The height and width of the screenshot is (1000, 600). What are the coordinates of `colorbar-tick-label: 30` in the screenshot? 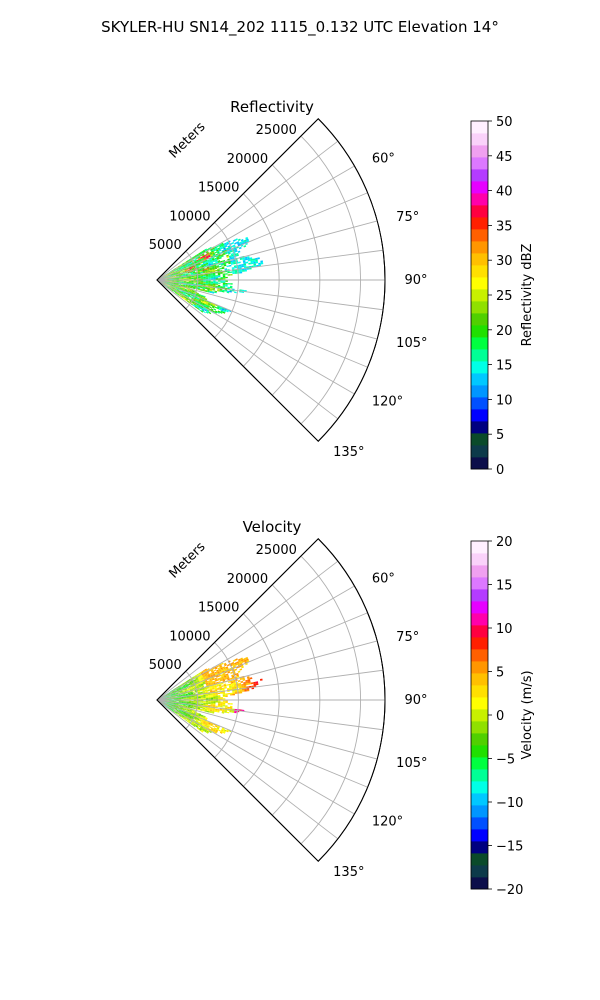 It's located at (504, 261).